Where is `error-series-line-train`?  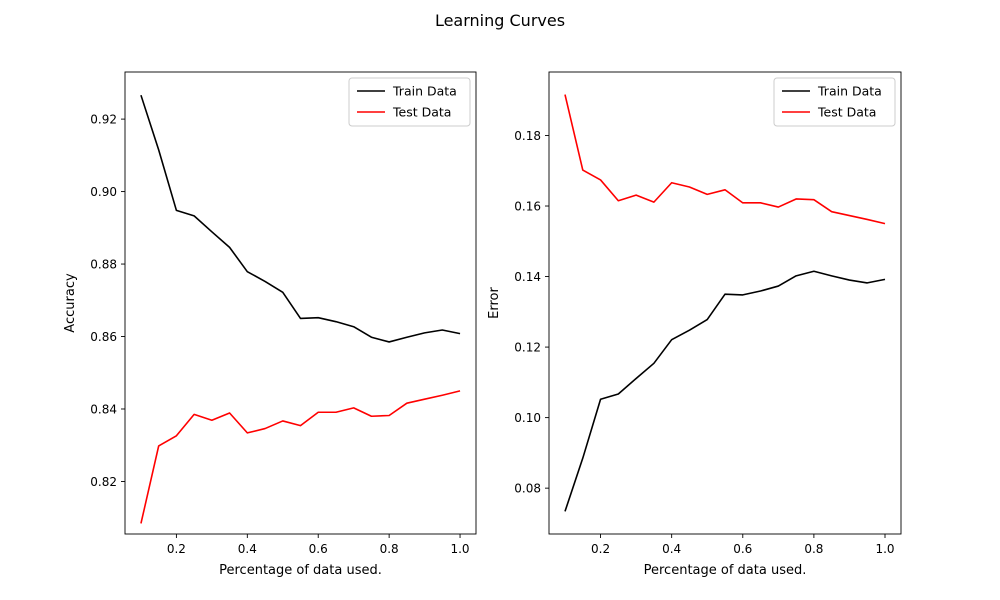
error-series-line-train is located at coordinates (725, 391).